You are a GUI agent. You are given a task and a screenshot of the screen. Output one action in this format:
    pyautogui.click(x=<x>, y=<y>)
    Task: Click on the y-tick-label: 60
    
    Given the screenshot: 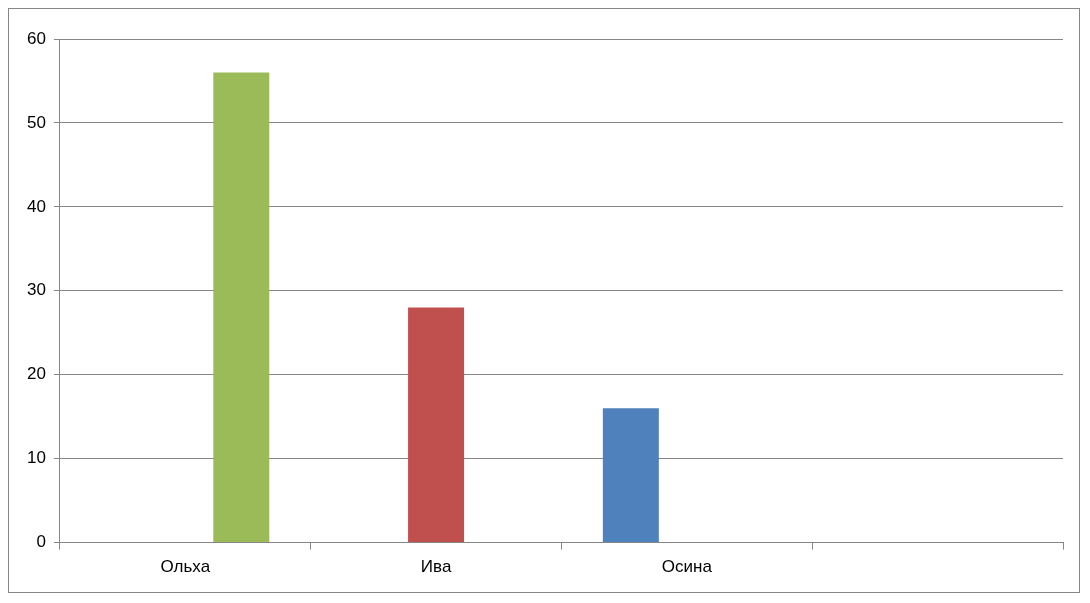 What is the action you would take?
    pyautogui.click(x=36, y=38)
    